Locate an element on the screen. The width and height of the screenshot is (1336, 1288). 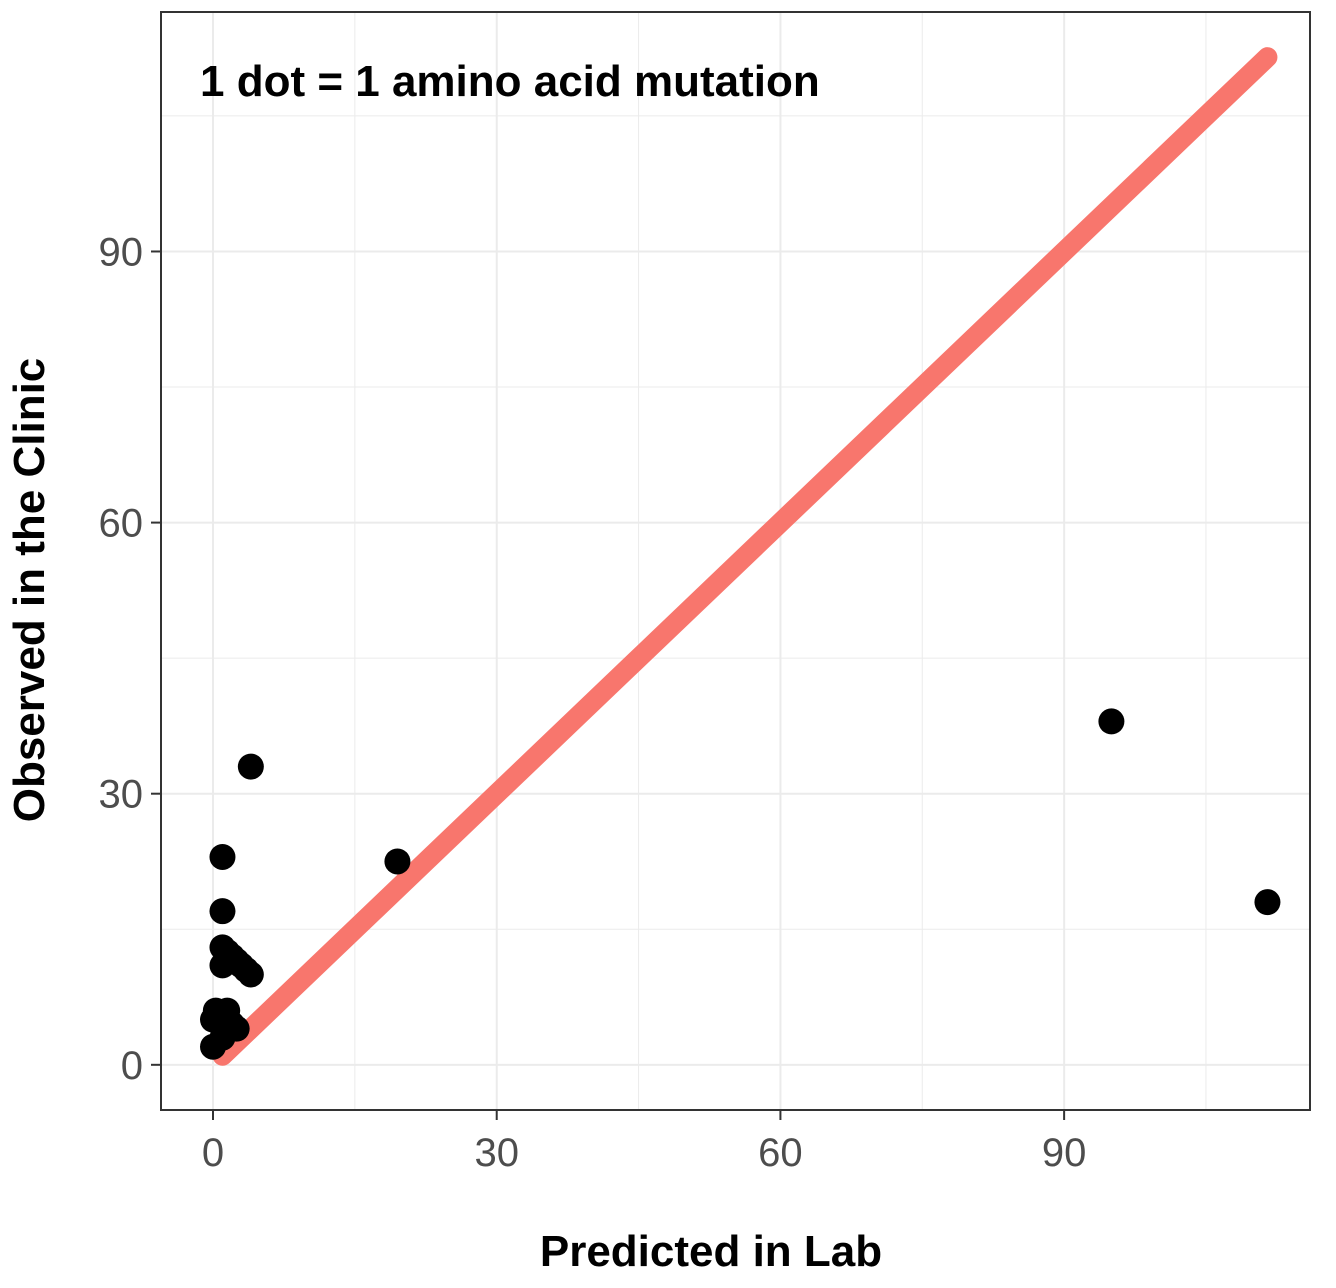
x-axis-title: Predicted in Lab is located at coordinates (711, 1251).